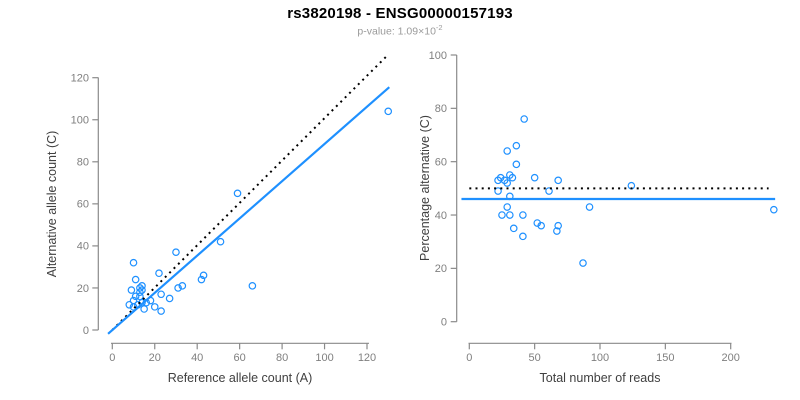 This screenshot has width=800, height=400. Describe the element at coordinates (439, 27) in the screenshot. I see `p-value-exponent: -2` at that location.